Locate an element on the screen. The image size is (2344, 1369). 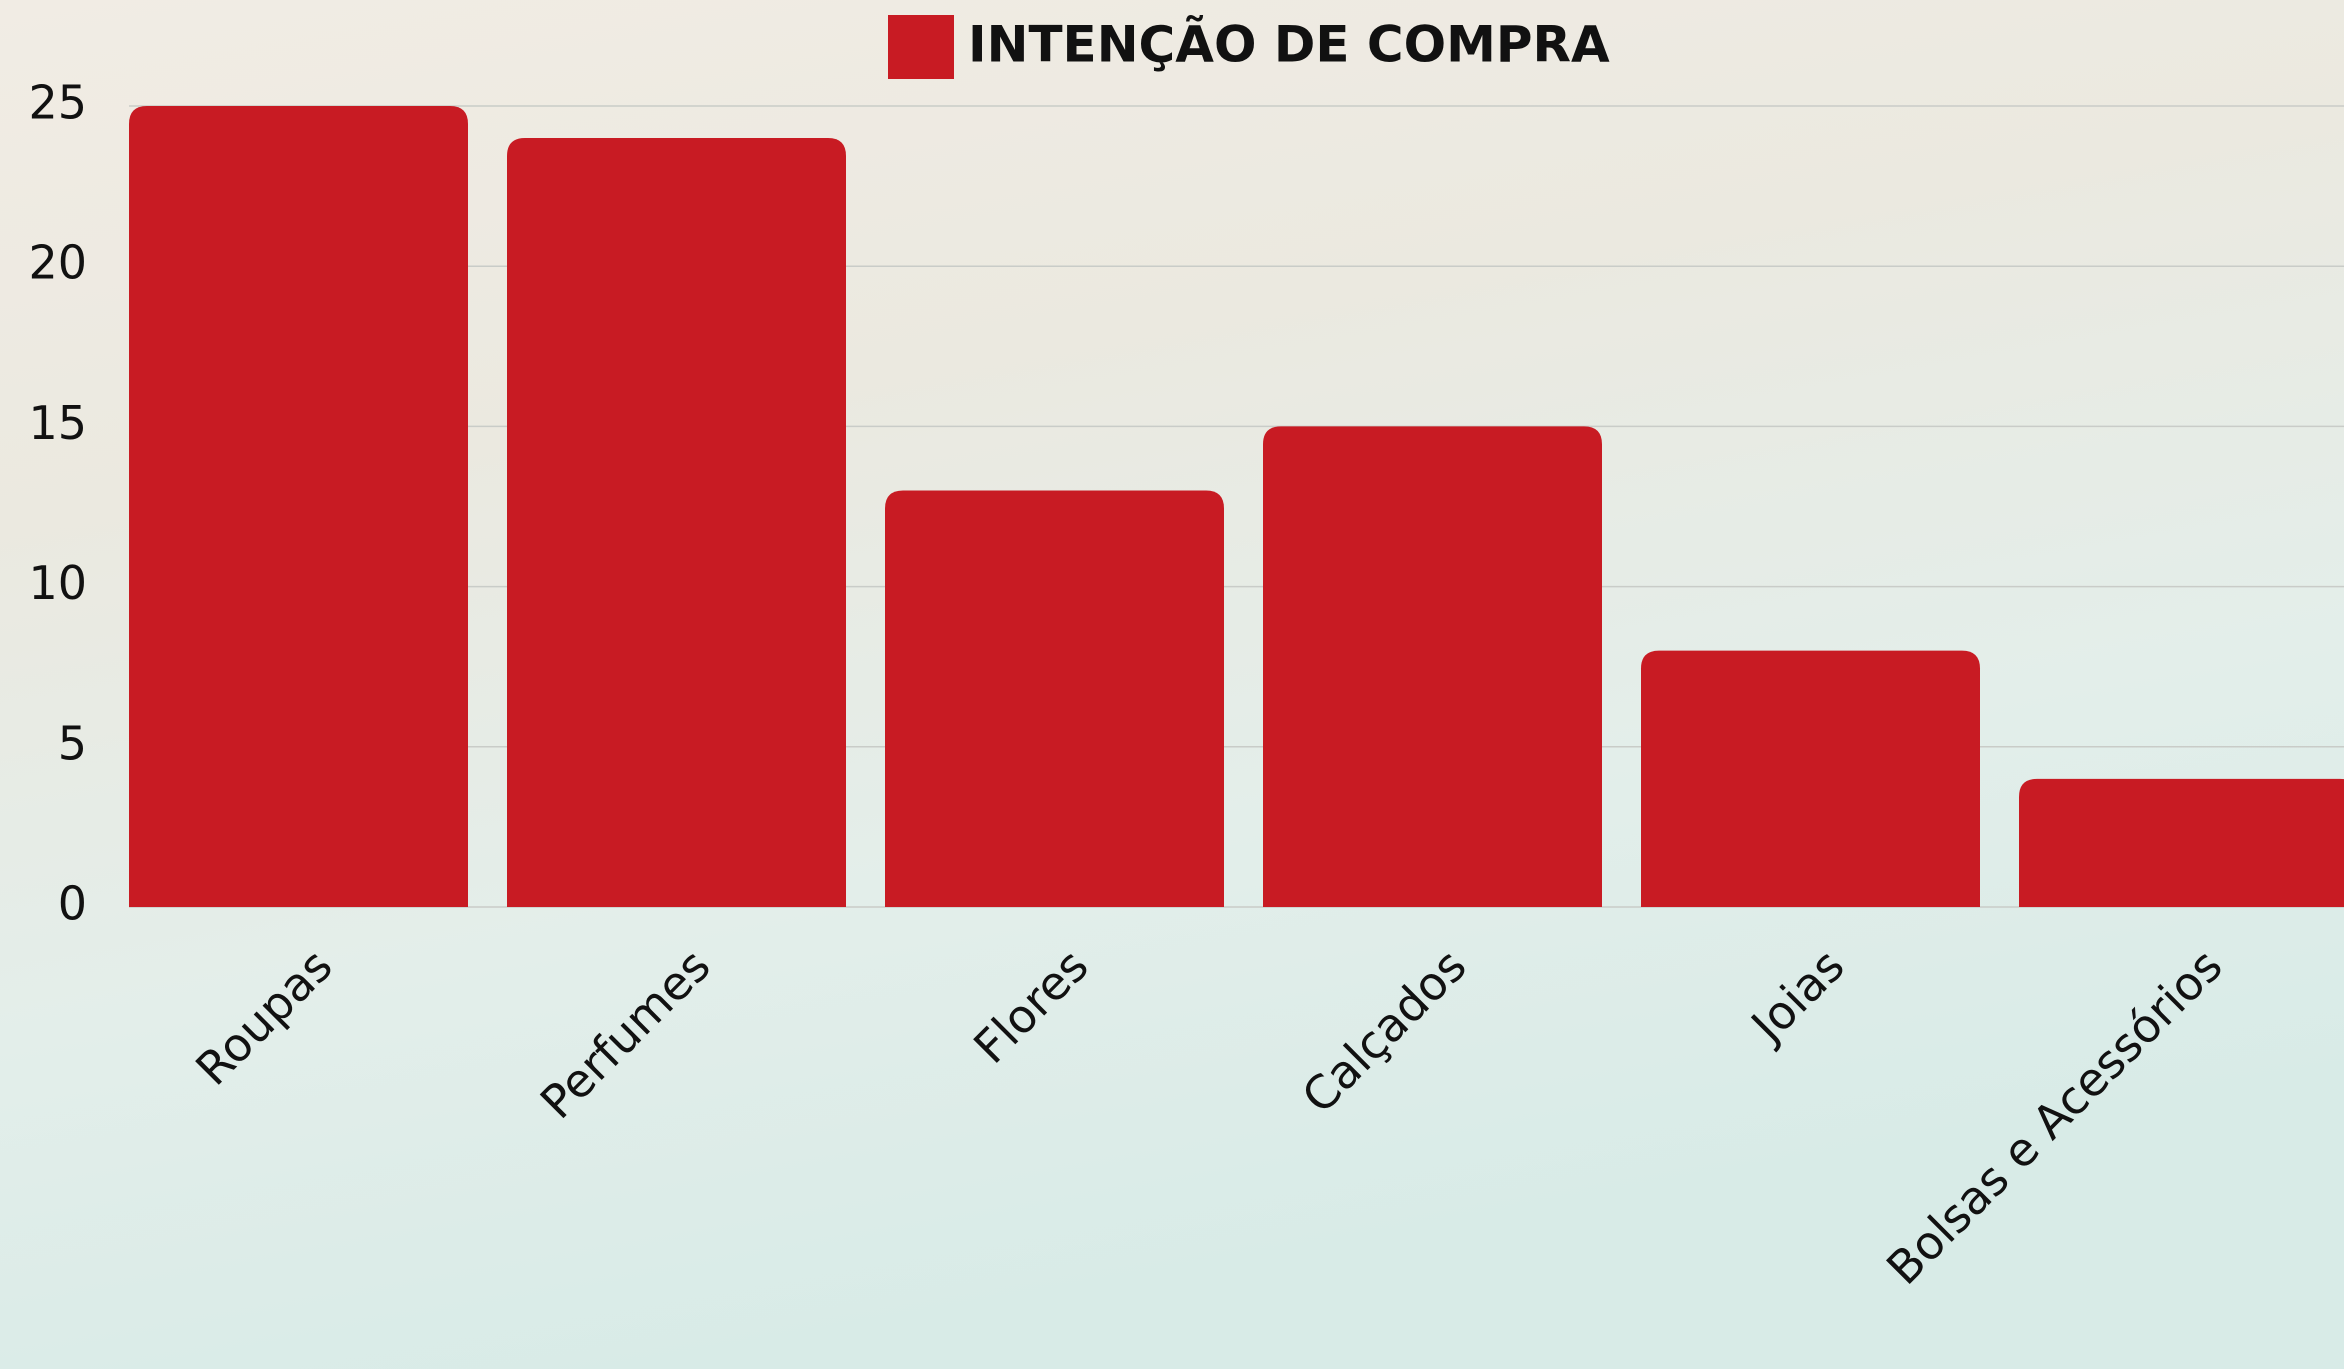
y-tick-label: 0 is located at coordinates (72, 904).